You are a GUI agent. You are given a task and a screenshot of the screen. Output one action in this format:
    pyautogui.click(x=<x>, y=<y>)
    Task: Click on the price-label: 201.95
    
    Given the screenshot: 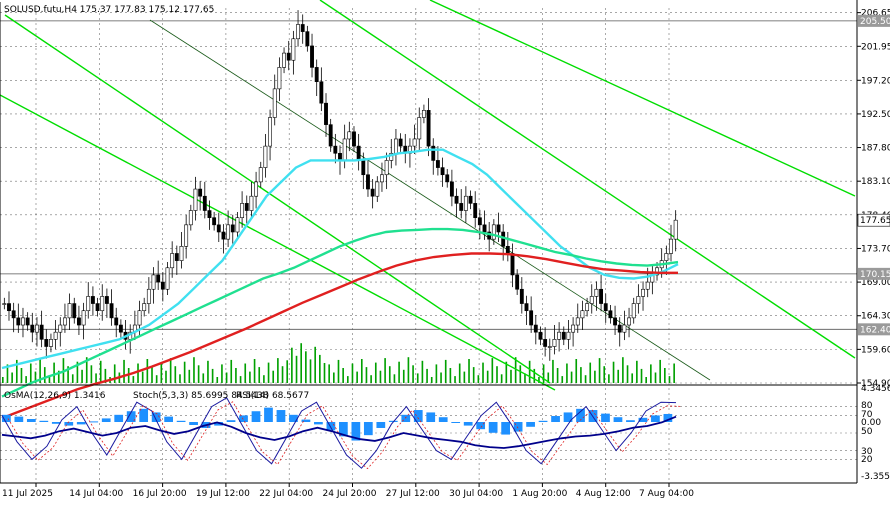 What is the action you would take?
    pyautogui.click(x=875, y=47)
    